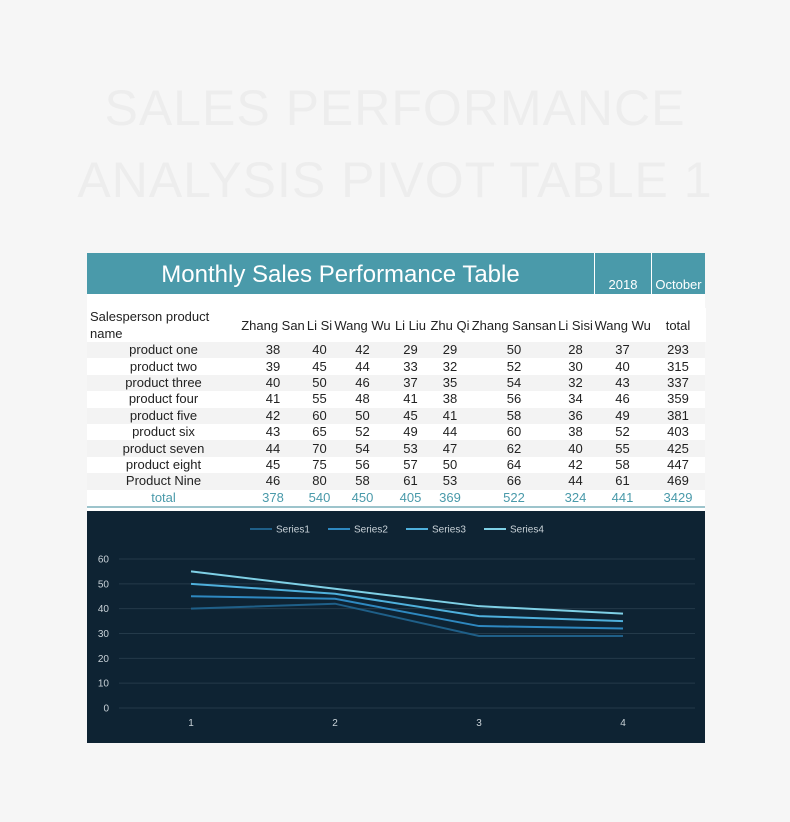 The image size is (790, 822). Describe the element at coordinates (163, 366) in the screenshot. I see `product-name-cell: product two` at that location.